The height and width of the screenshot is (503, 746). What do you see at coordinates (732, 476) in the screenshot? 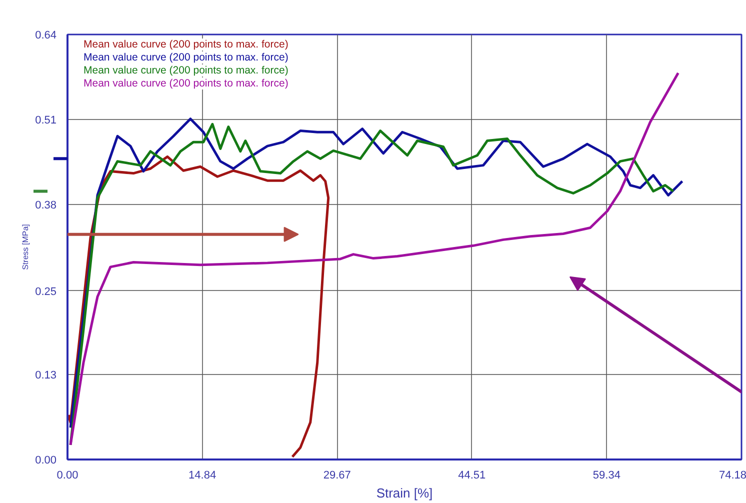
I see `x-tick-label: 74.18` at bounding box center [732, 476].